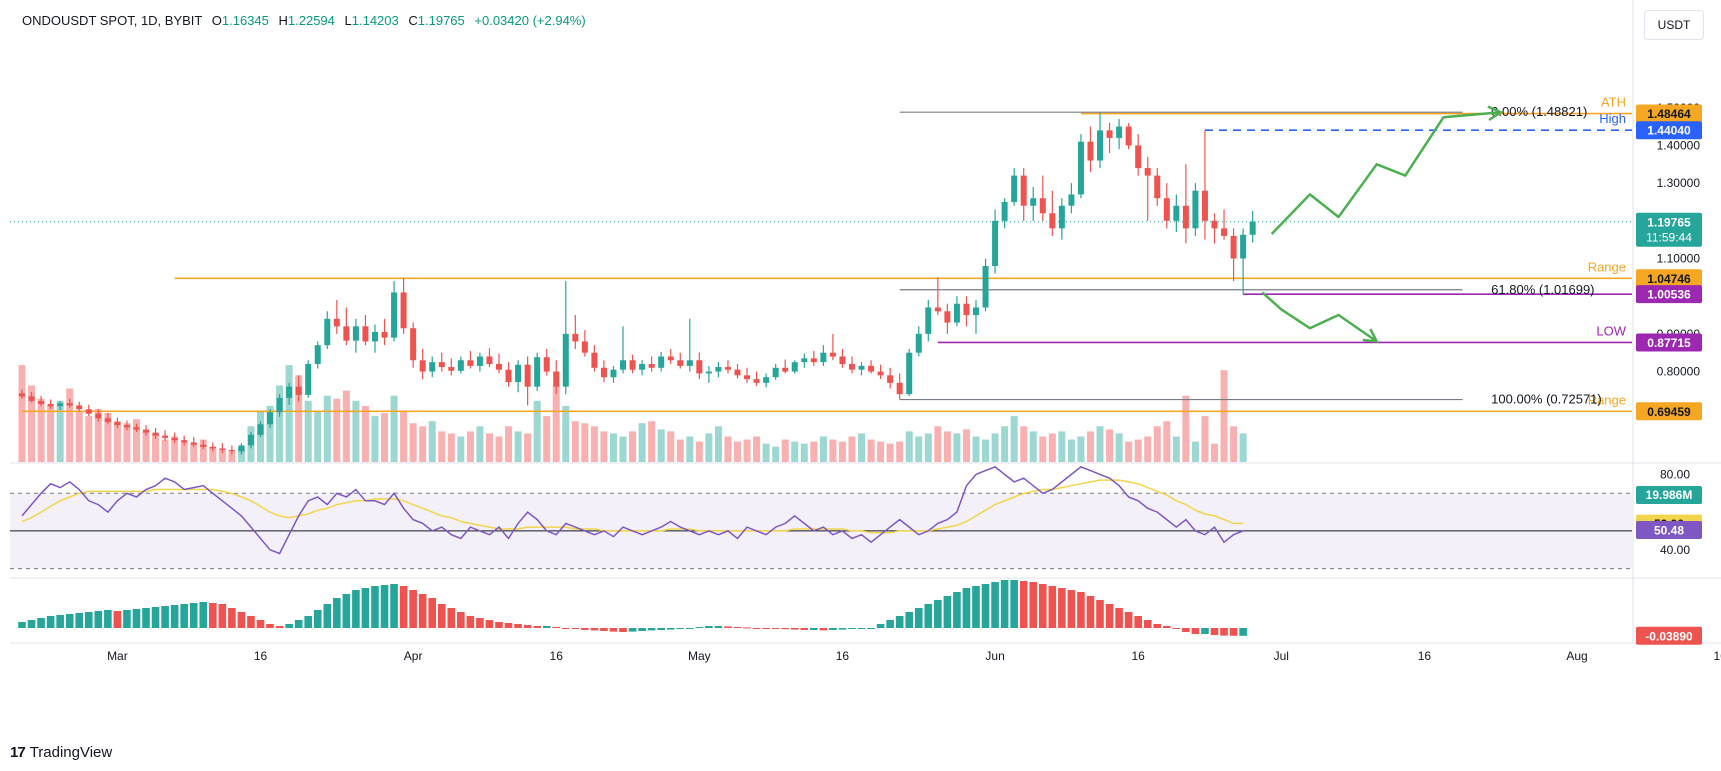 This screenshot has height=771, width=1721. What do you see at coordinates (994, 656) in the screenshot?
I see `x-tick-label-6: Jun` at bounding box center [994, 656].